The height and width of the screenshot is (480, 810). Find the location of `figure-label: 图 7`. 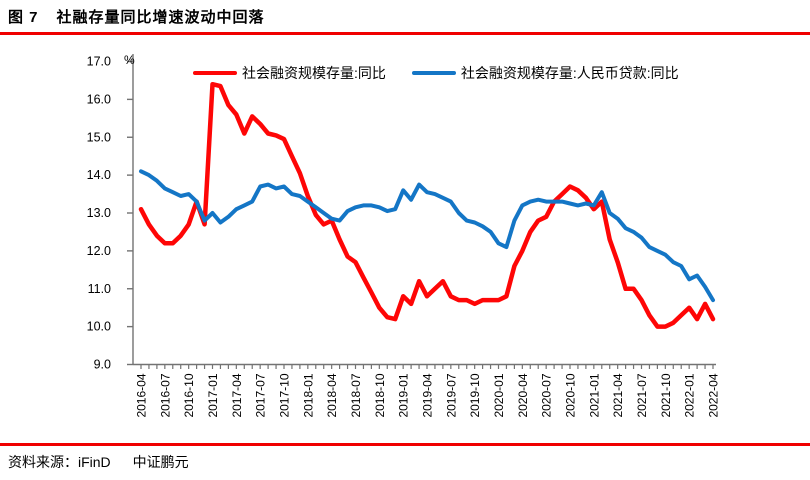

figure-label: 图 7 is located at coordinates (23, 17).